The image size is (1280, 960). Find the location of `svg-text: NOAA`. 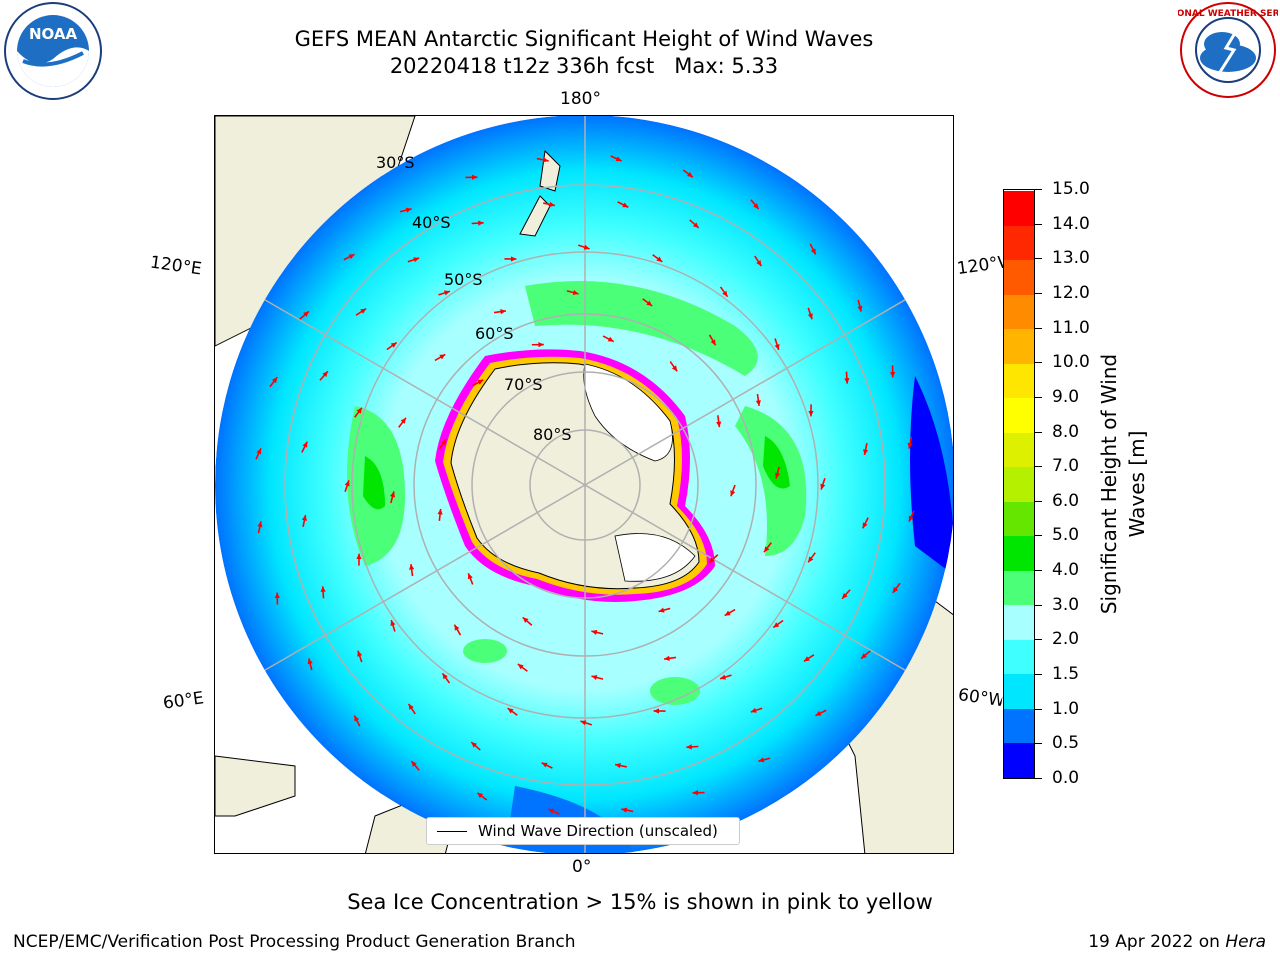

svg-text: NOAA is located at coordinates (53, 34).